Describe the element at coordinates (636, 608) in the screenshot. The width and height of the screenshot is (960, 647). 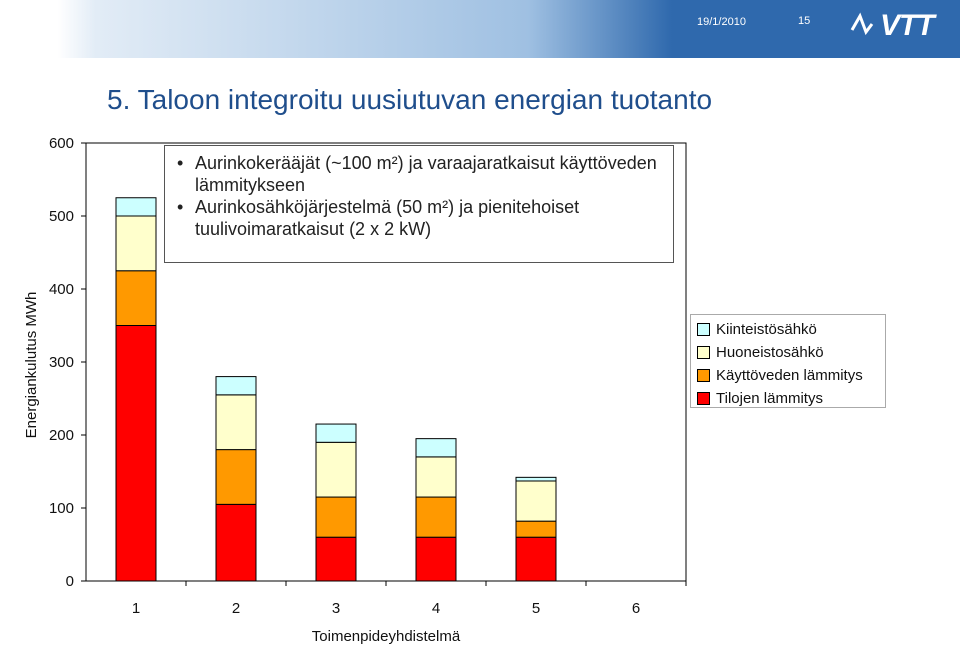
I see `x-tick-label: 6` at that location.